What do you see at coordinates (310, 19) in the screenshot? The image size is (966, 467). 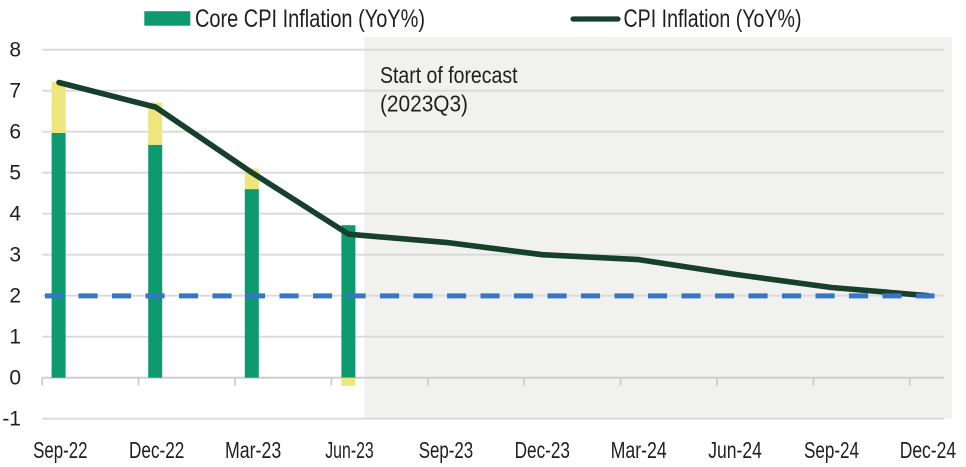 I see `svg-text: Core CPI Inflation (YoY%)` at bounding box center [310, 19].